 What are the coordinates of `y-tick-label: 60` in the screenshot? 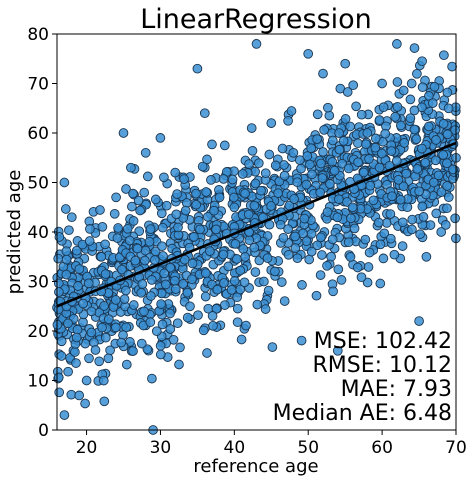 It's located at (38, 134).